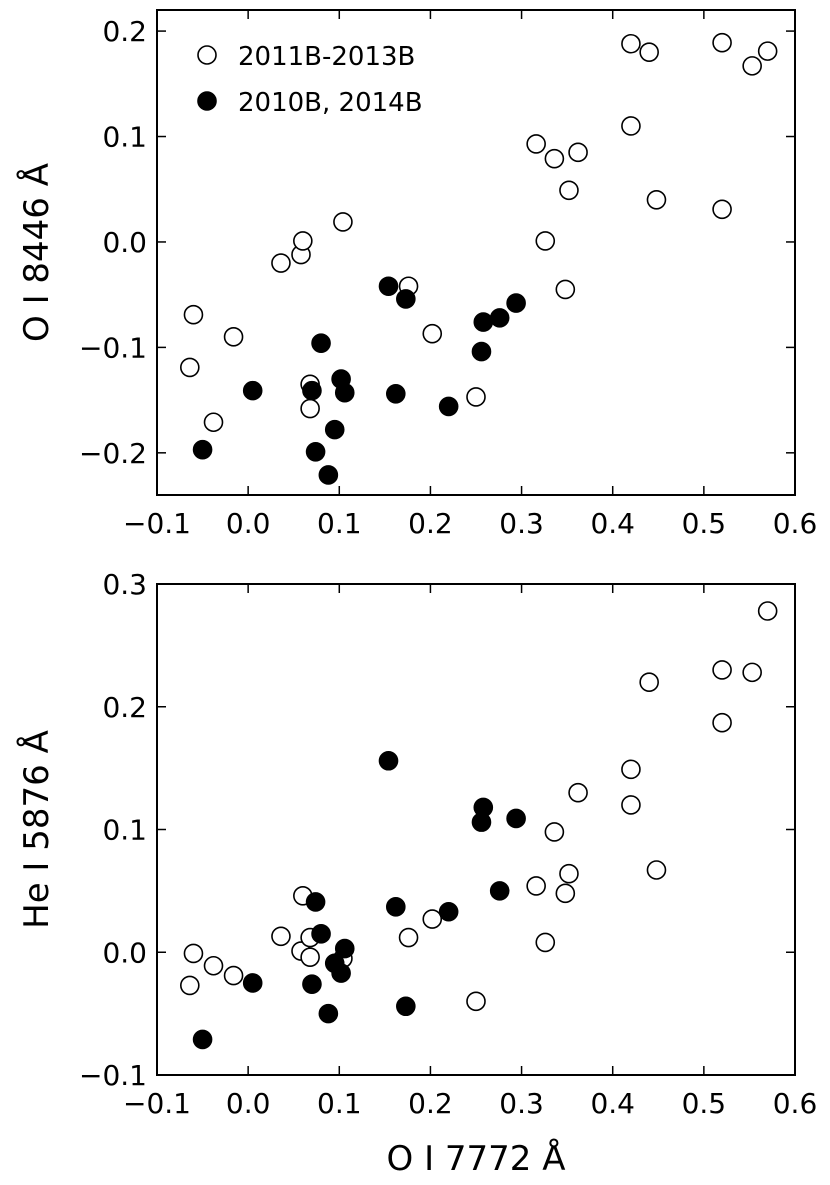 This screenshot has width=830, height=1185. What do you see at coordinates (207, 55) in the screenshot?
I see `legend-open-marker` at bounding box center [207, 55].